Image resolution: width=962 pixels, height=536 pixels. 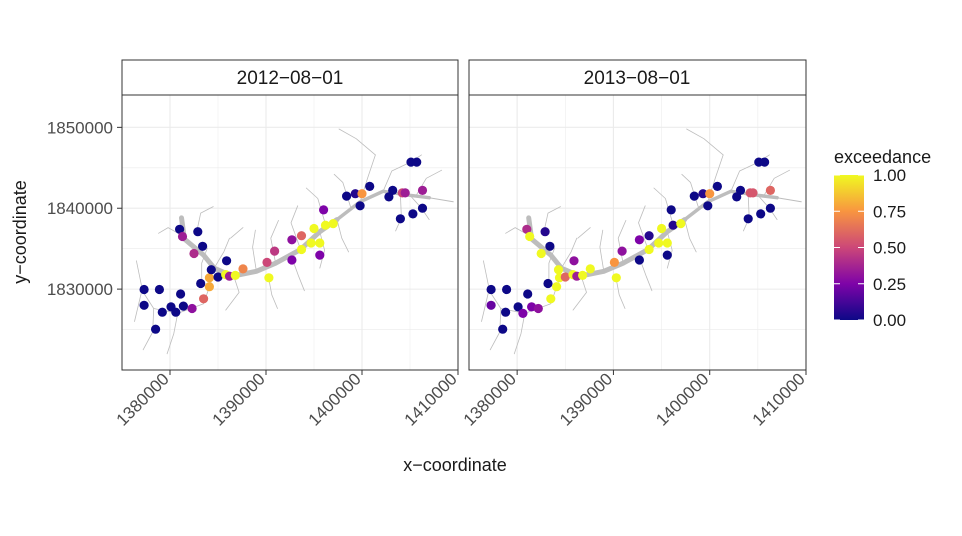 What do you see at coordinates (889, 211) in the screenshot?
I see `colorbar-tick-label: 0.75` at bounding box center [889, 211].